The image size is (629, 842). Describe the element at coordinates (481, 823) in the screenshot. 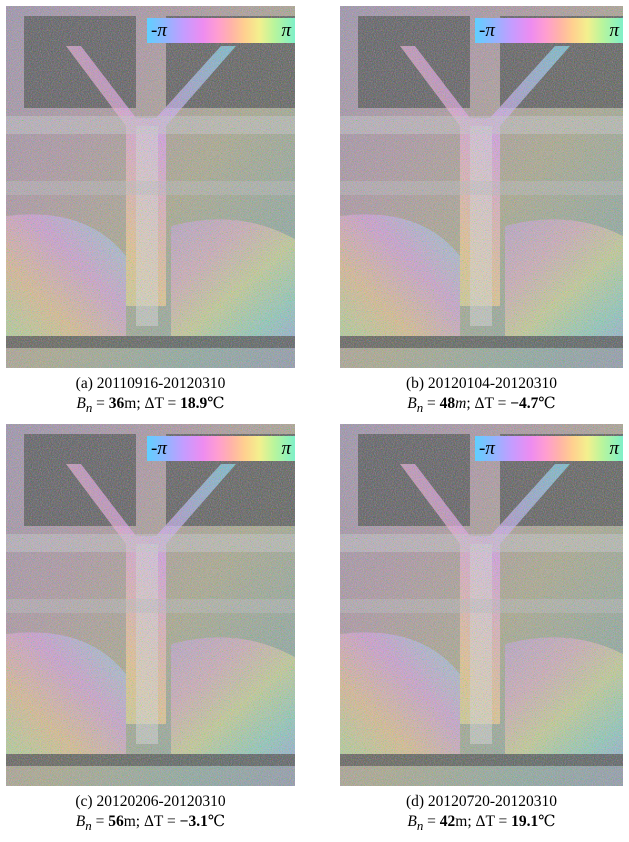

I see `caption-parameters: Bn = 42m; ΔT = 19.1℃` at that location.